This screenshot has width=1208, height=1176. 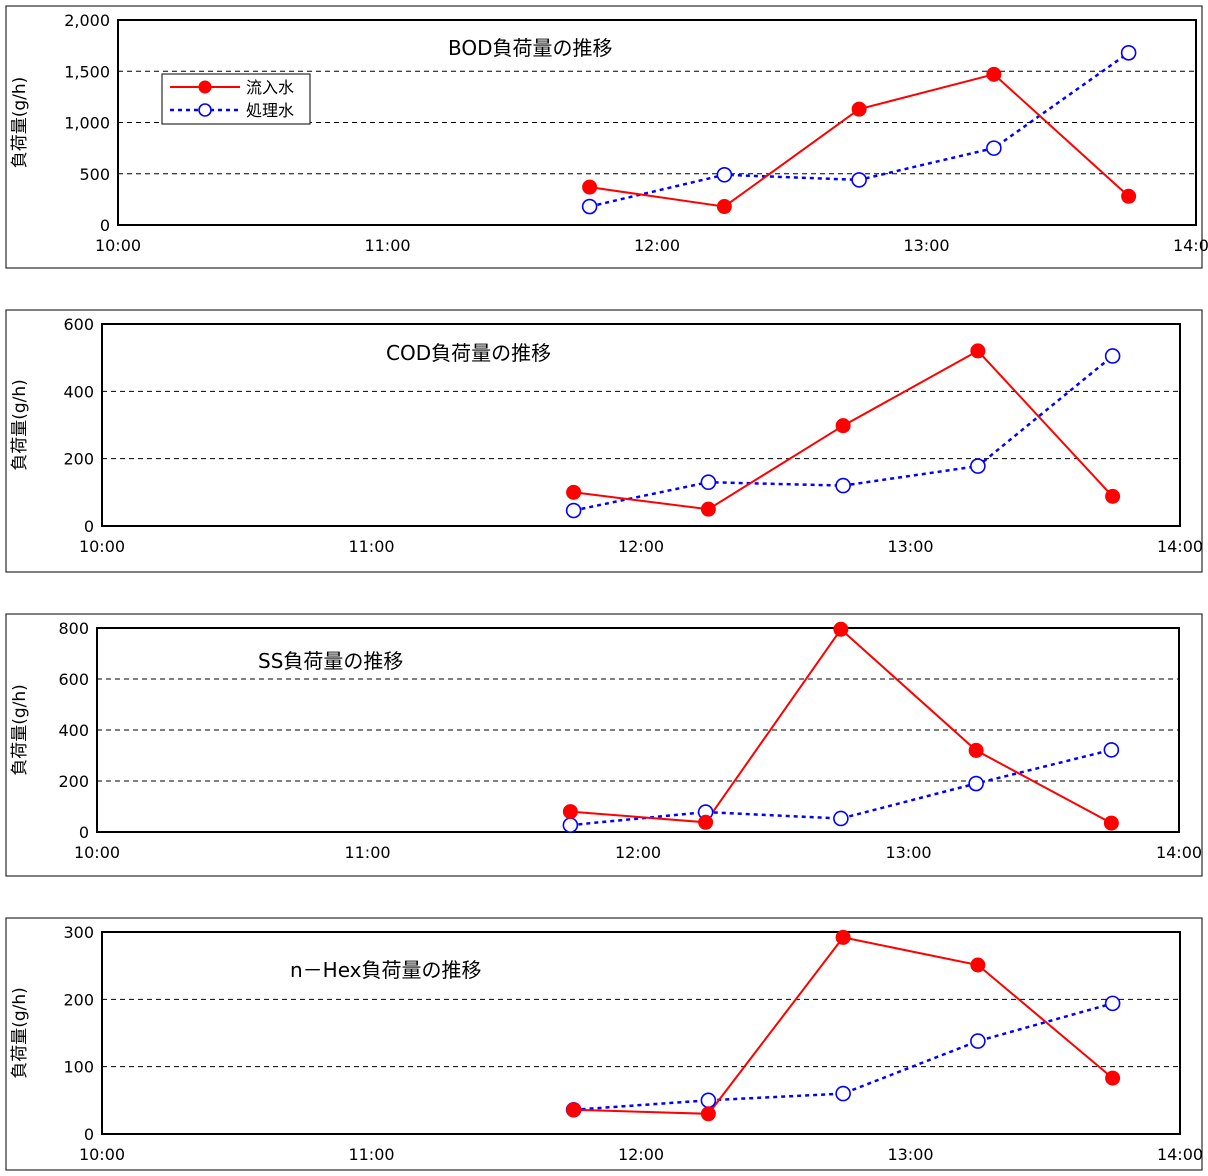 I want to click on y-tick-label: 1,000, so click(x=87, y=123).